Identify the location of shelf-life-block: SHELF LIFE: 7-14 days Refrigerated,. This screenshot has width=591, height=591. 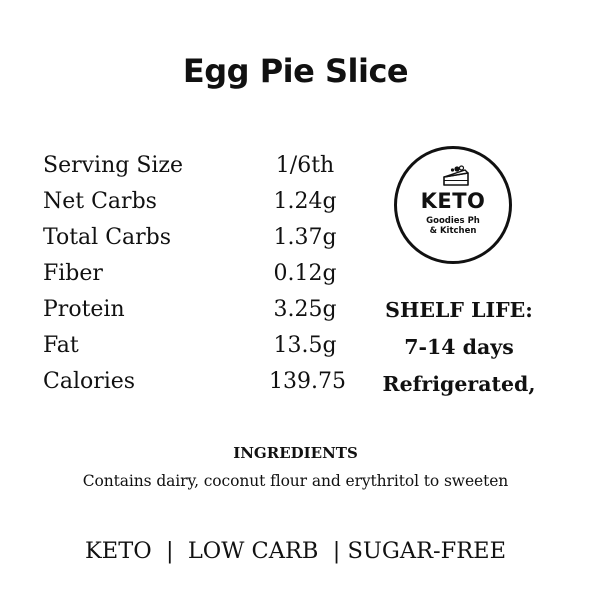
(459, 347).